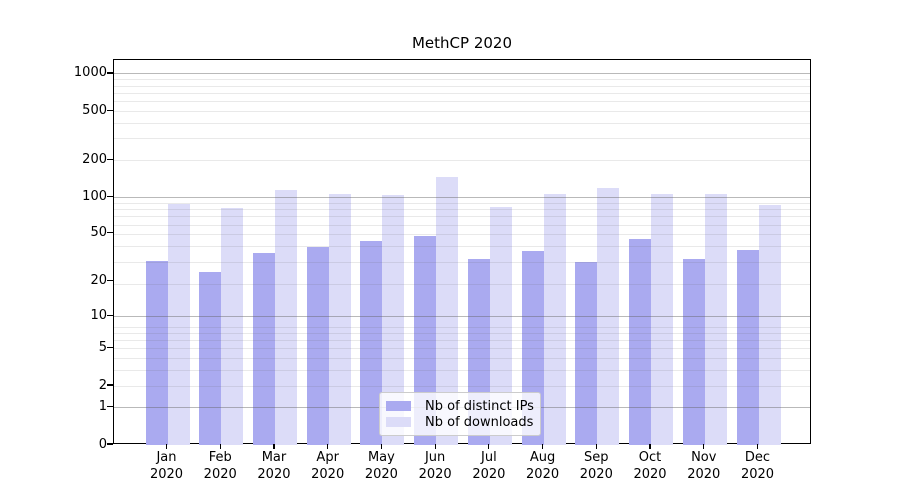 This screenshot has width=900, height=500. I want to click on x-tick-label: Apr 2020, so click(328, 466).